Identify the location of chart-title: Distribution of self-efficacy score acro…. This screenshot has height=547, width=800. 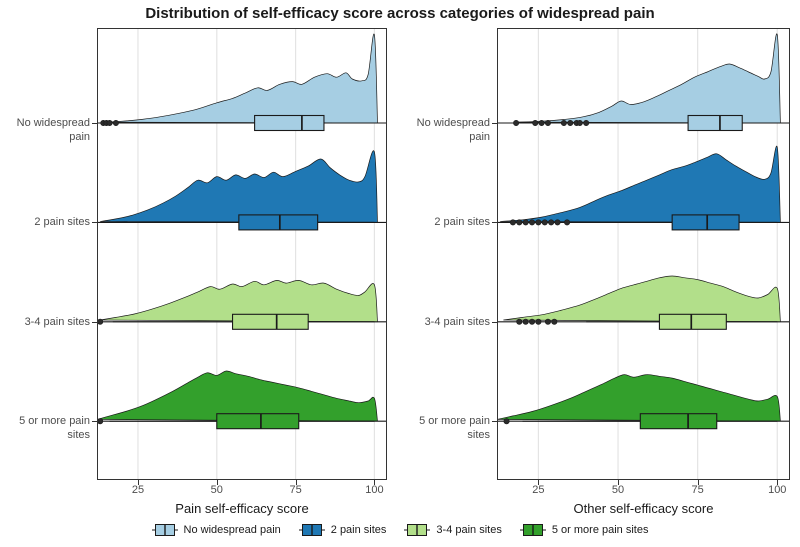
(400, 13).